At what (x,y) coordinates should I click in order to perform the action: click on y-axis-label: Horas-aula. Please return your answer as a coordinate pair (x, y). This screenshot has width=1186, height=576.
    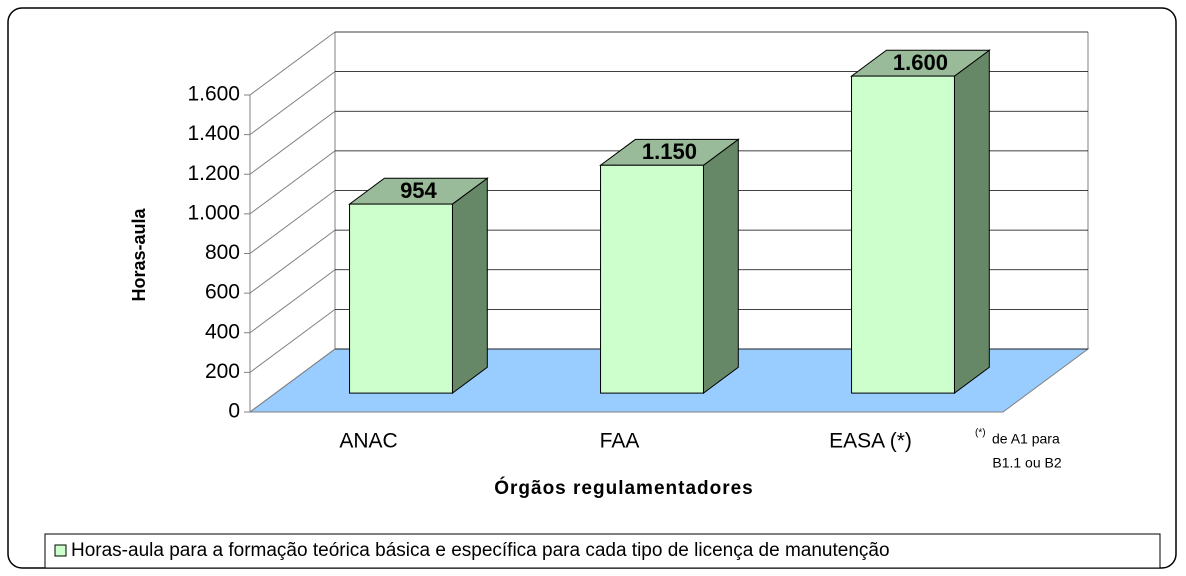
    Looking at the image, I should click on (139, 255).